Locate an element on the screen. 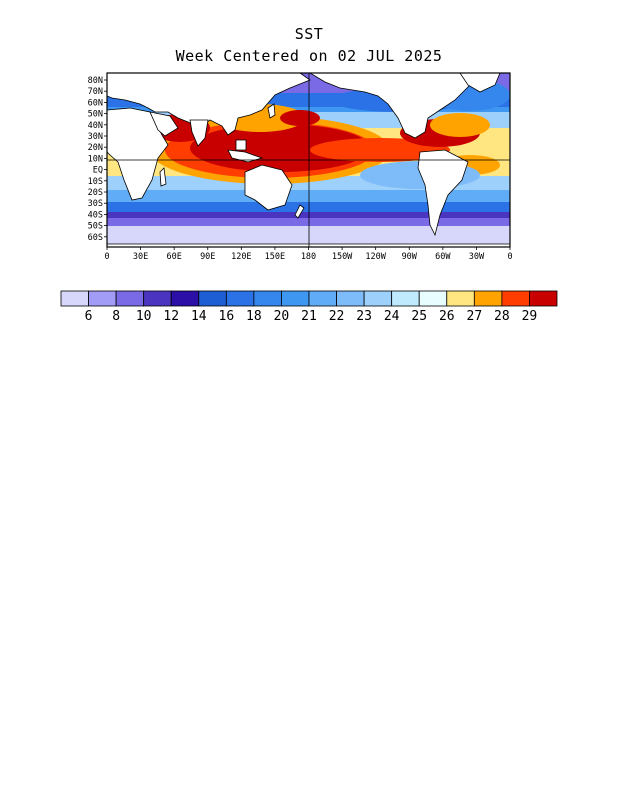 Image resolution: width=618 pixels, height=800 pixels. lat-label: 50S is located at coordinates (95, 227).